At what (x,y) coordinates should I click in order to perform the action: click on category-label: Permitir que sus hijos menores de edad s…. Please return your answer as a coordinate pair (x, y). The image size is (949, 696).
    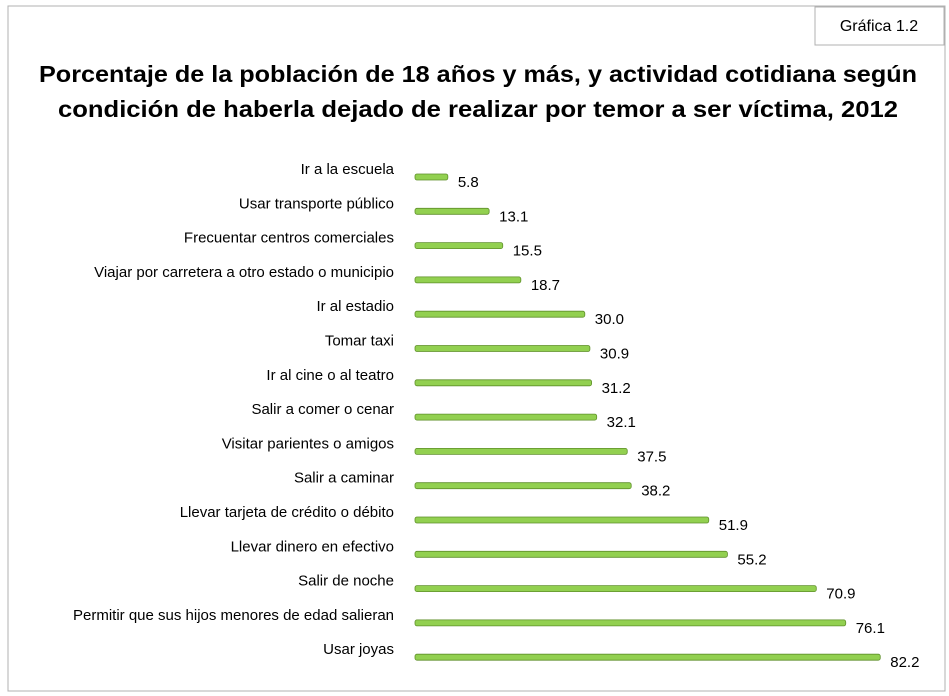
    Looking at the image, I should click on (233, 615).